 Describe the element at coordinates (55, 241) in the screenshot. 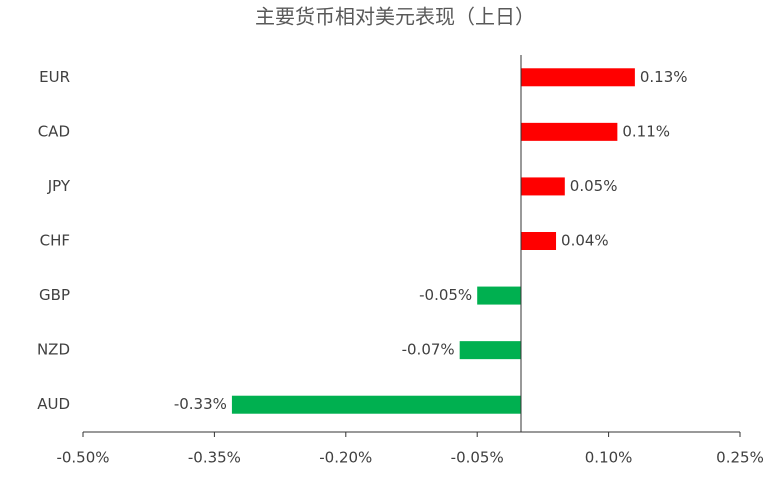

I see `y-tick-label: CHF` at that location.